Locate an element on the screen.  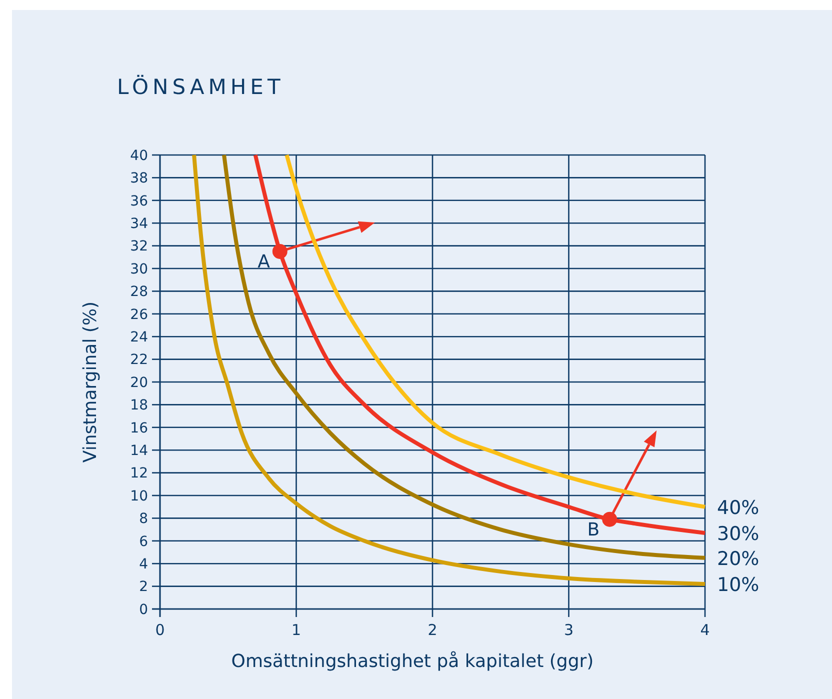
y-tick-label: 24 is located at coordinates (139, 338).